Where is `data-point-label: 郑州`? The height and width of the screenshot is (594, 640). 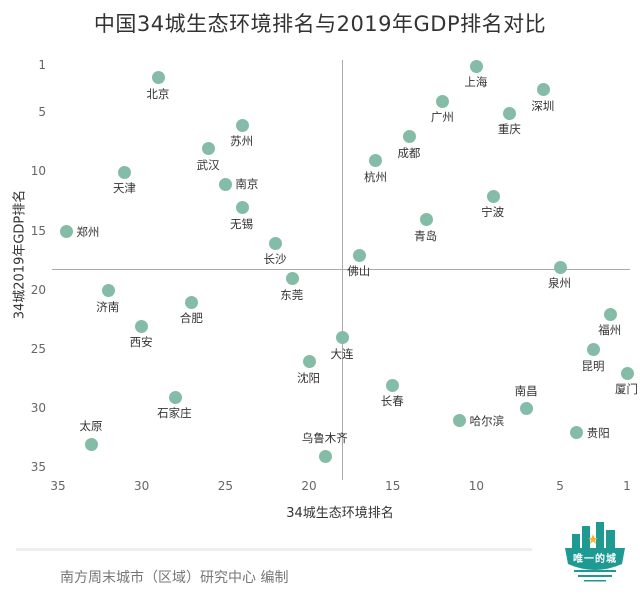
data-point-label: 郑州 is located at coordinates (88, 231).